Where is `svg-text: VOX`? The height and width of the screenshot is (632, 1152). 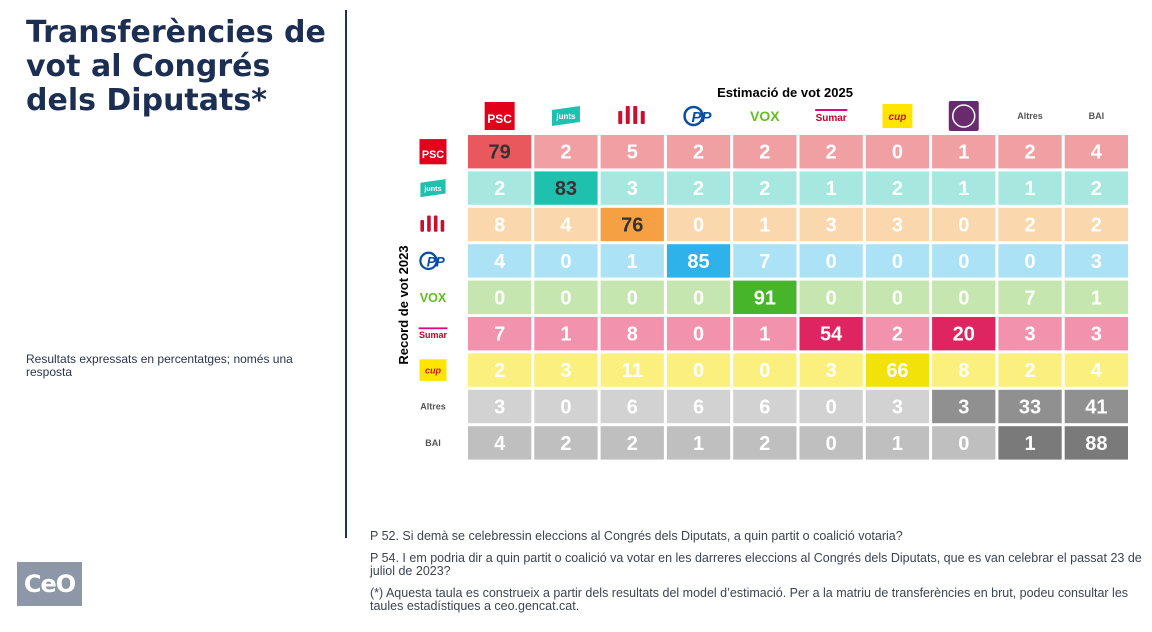
svg-text: VOX is located at coordinates (433, 298).